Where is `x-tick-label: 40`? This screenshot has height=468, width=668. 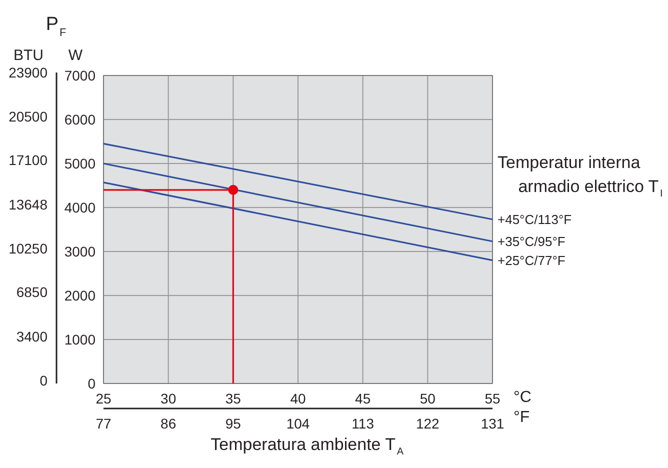
x-tick-label: 40 is located at coordinates (298, 398).